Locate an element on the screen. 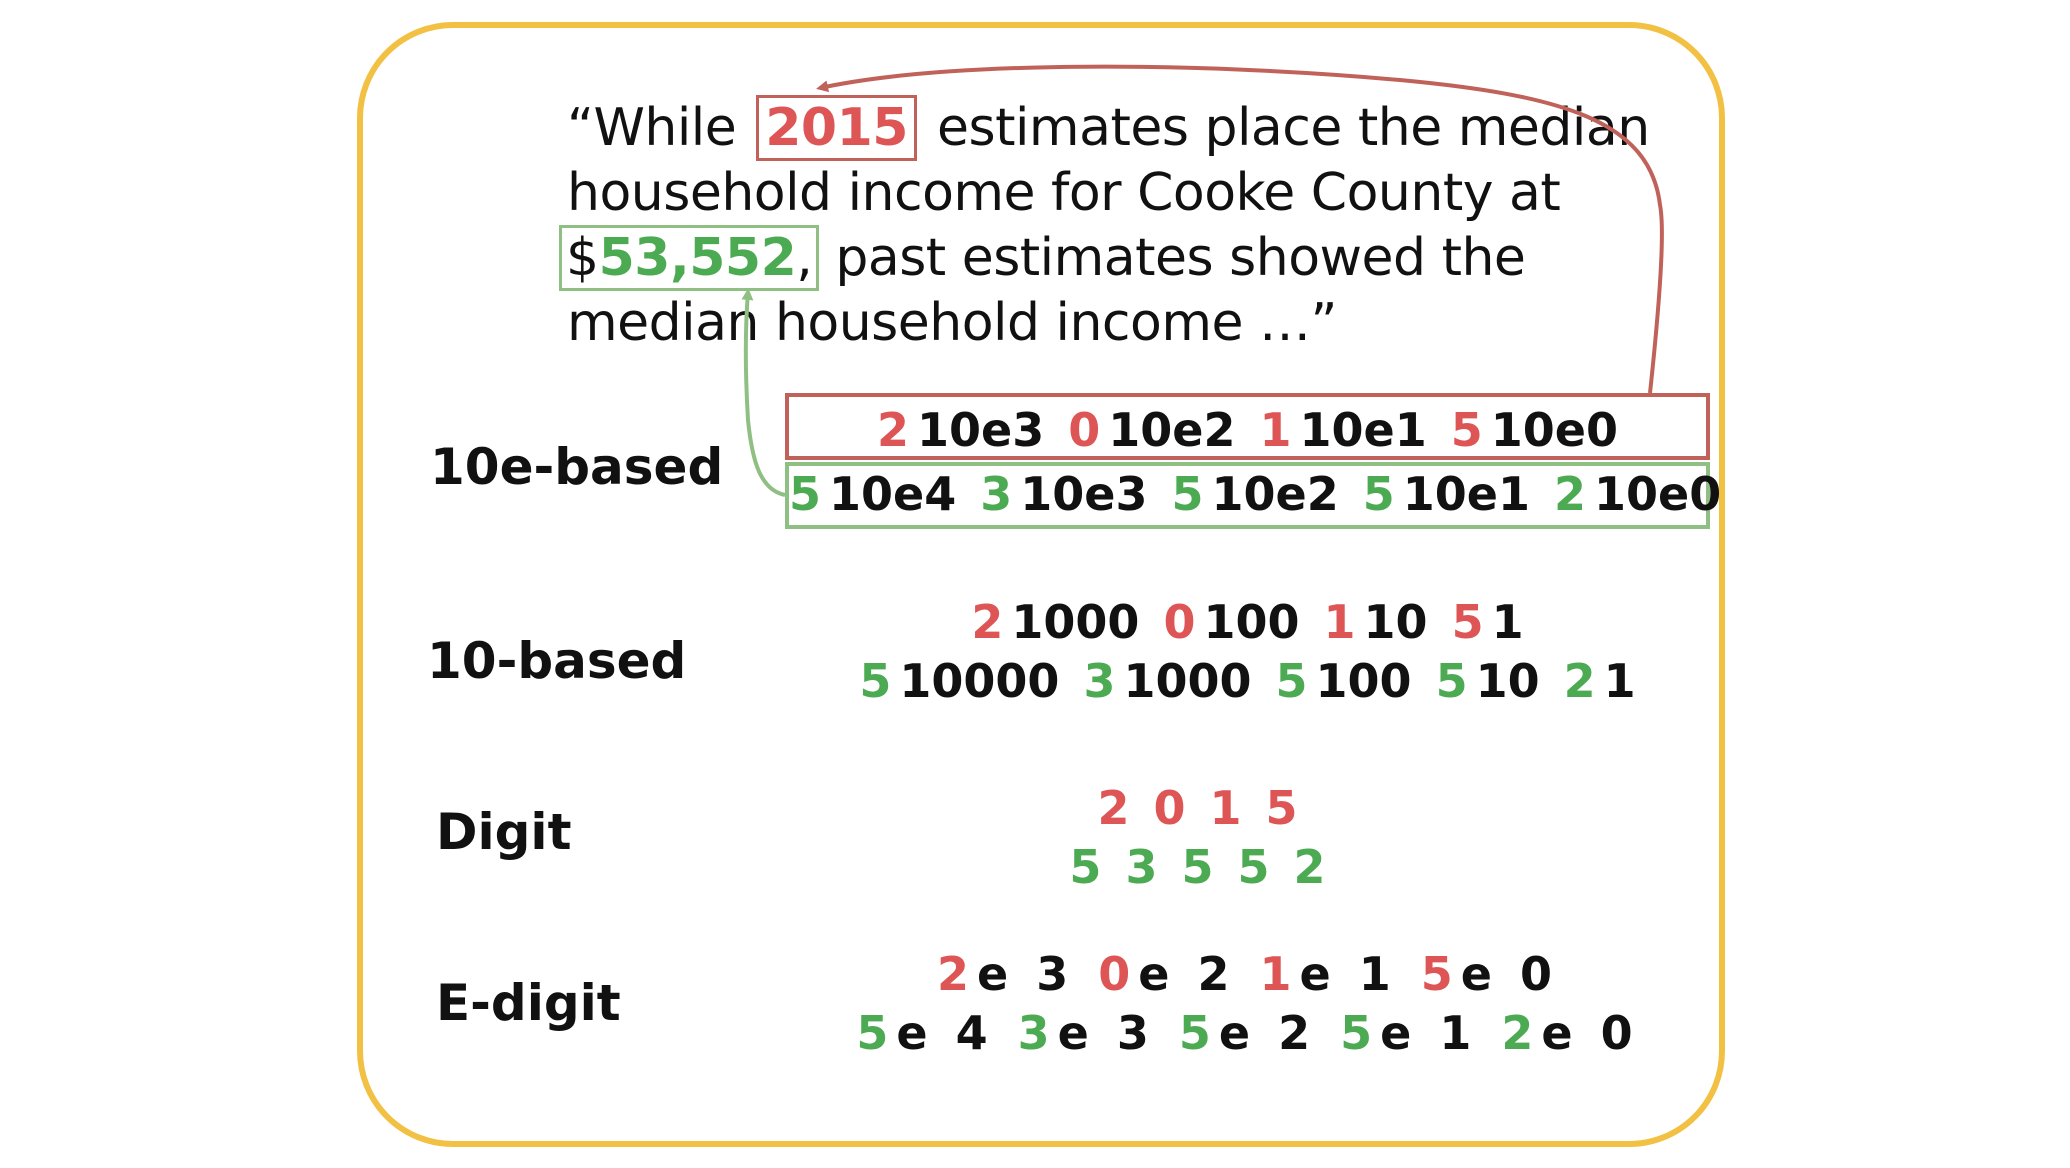  amount-highlight: $53,552, is located at coordinates (689, 258).